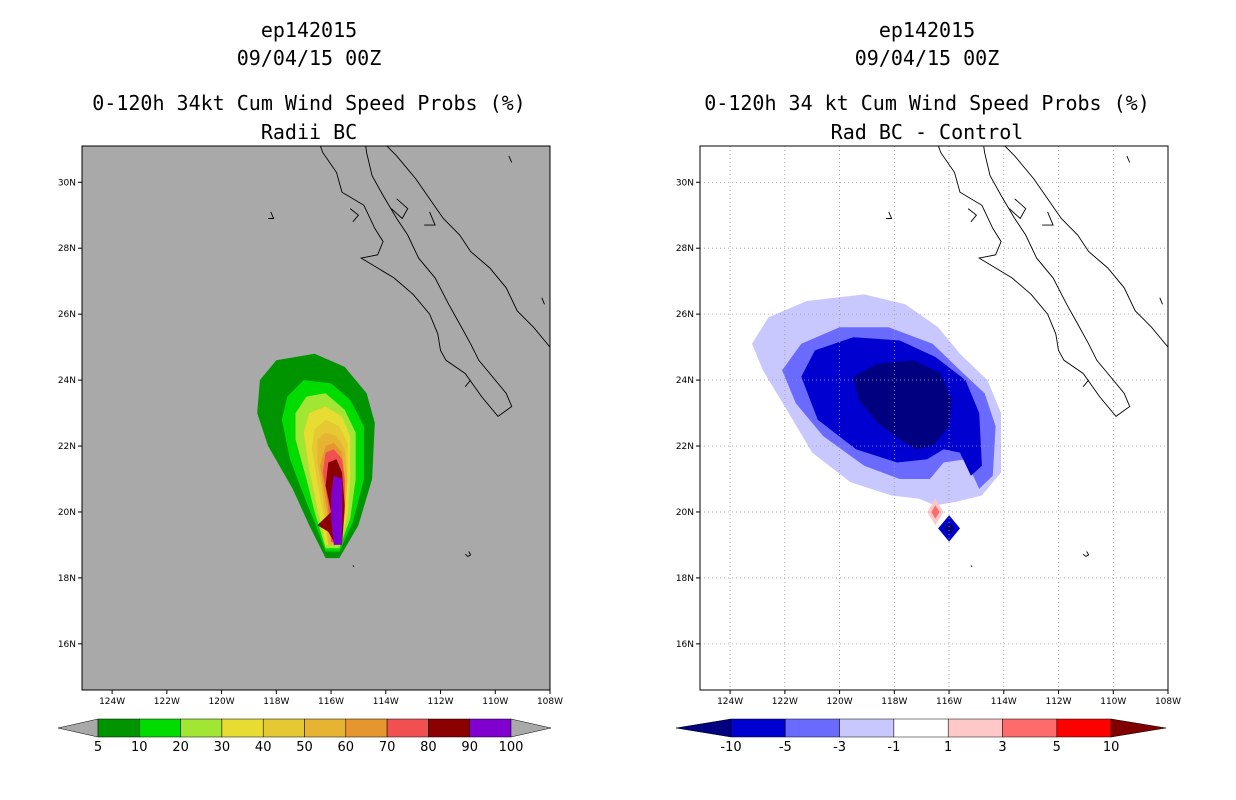  I want to click on map-layers, so click(403, 356).